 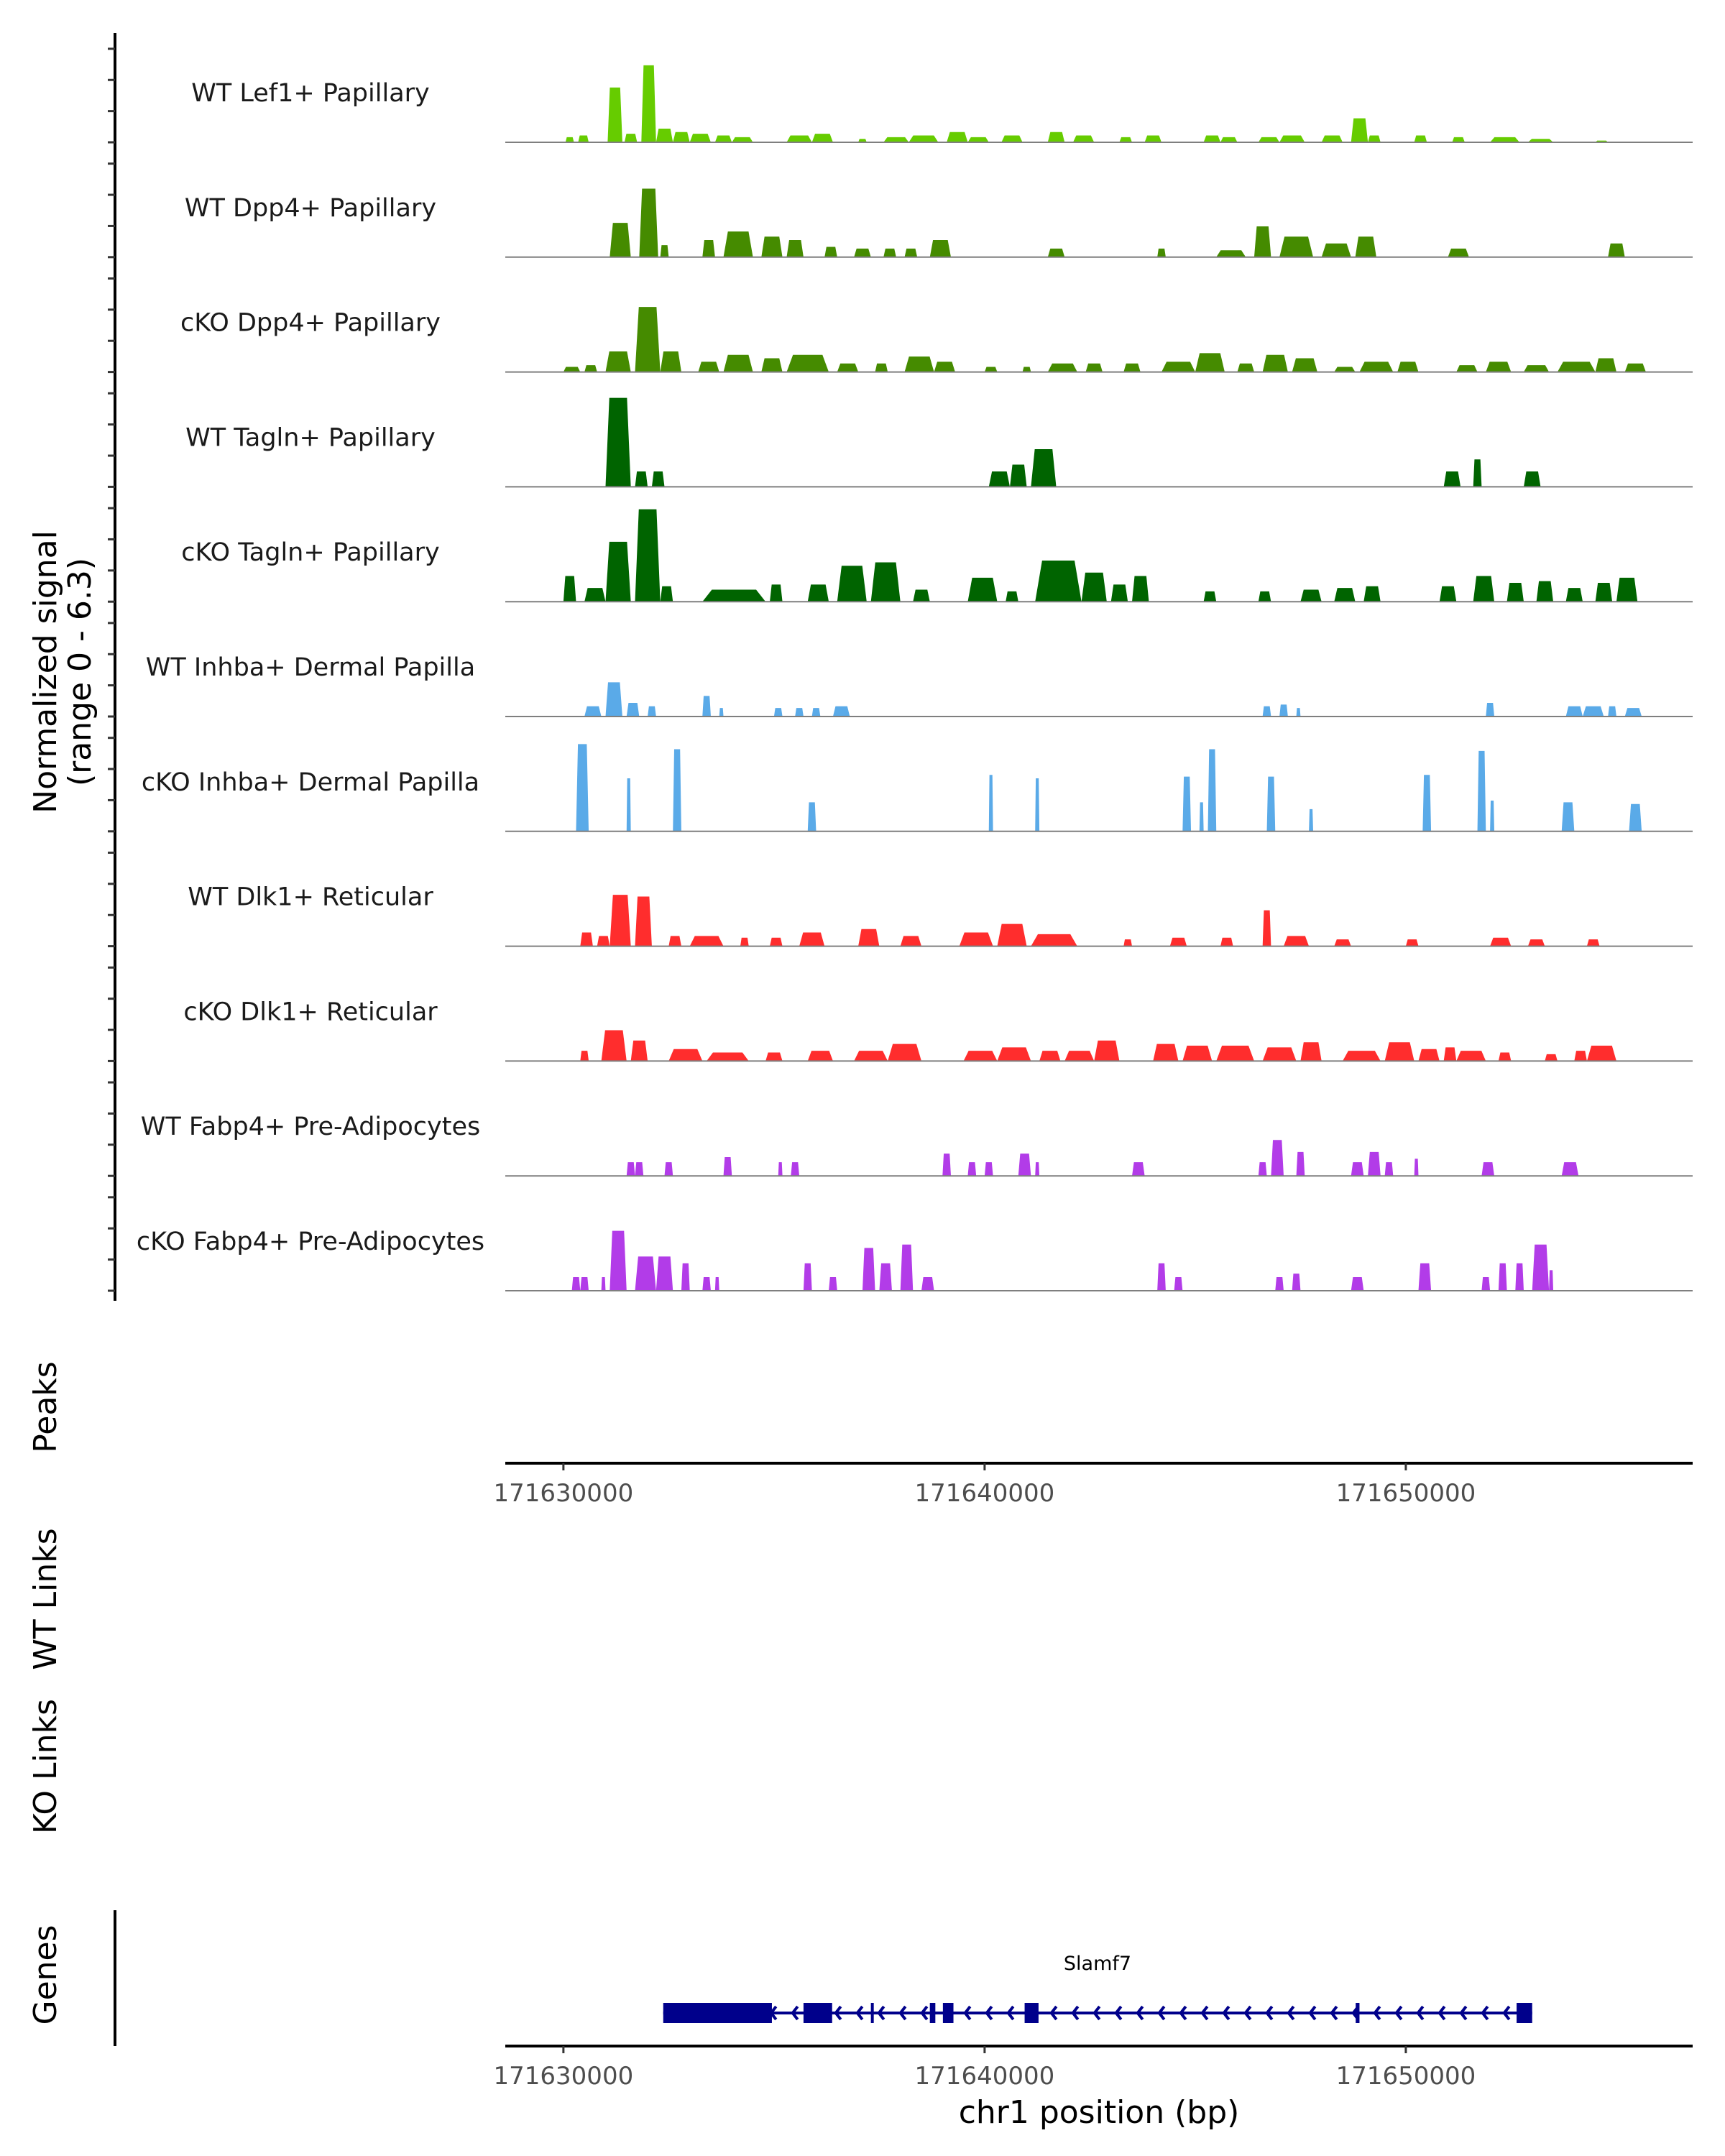 What do you see at coordinates (1406, 2076) in the screenshot?
I see `x-tick-label: 171650000` at bounding box center [1406, 2076].